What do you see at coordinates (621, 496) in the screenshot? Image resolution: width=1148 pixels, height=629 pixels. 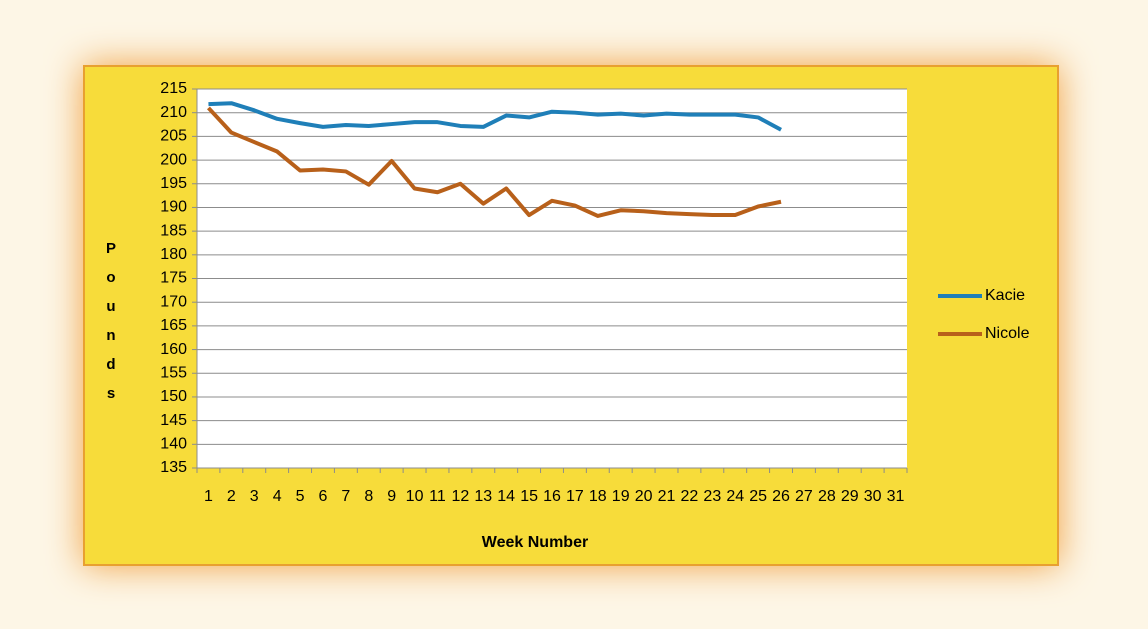 I see `x-tick-label: 19` at bounding box center [621, 496].